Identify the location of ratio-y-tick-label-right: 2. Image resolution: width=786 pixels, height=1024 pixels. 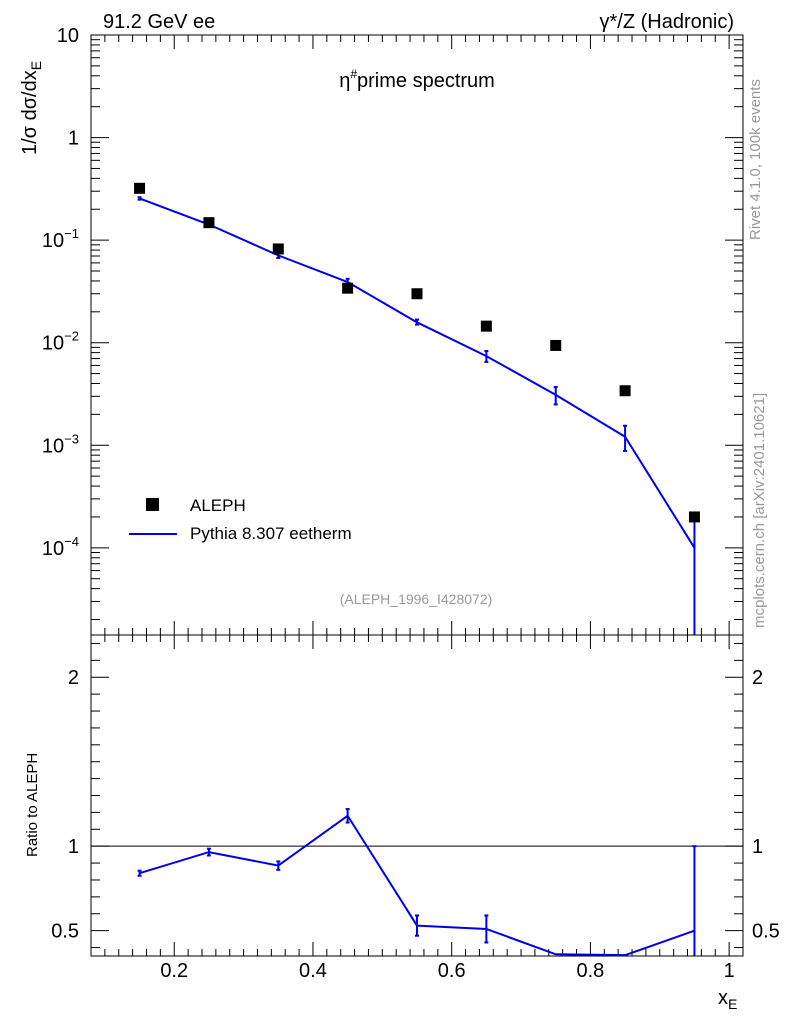
(757, 678).